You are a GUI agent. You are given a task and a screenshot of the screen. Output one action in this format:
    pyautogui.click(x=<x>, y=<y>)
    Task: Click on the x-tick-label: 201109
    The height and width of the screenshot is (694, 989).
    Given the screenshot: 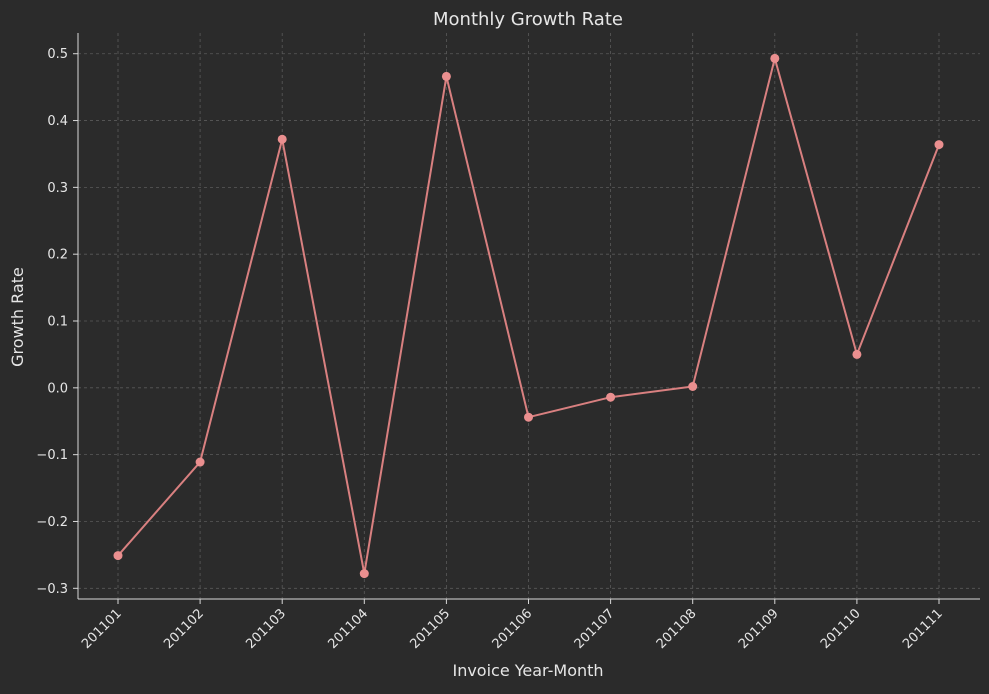 What is the action you would take?
    pyautogui.click(x=759, y=629)
    